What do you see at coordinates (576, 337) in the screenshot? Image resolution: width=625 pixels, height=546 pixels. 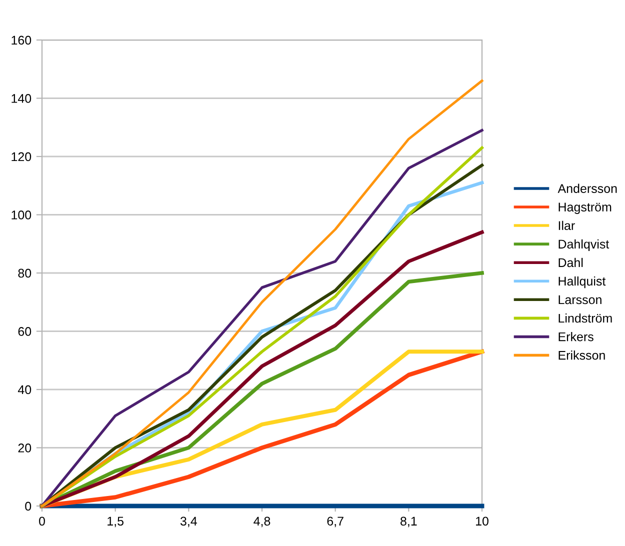 I see `legend-label: Erkers` at bounding box center [576, 337].